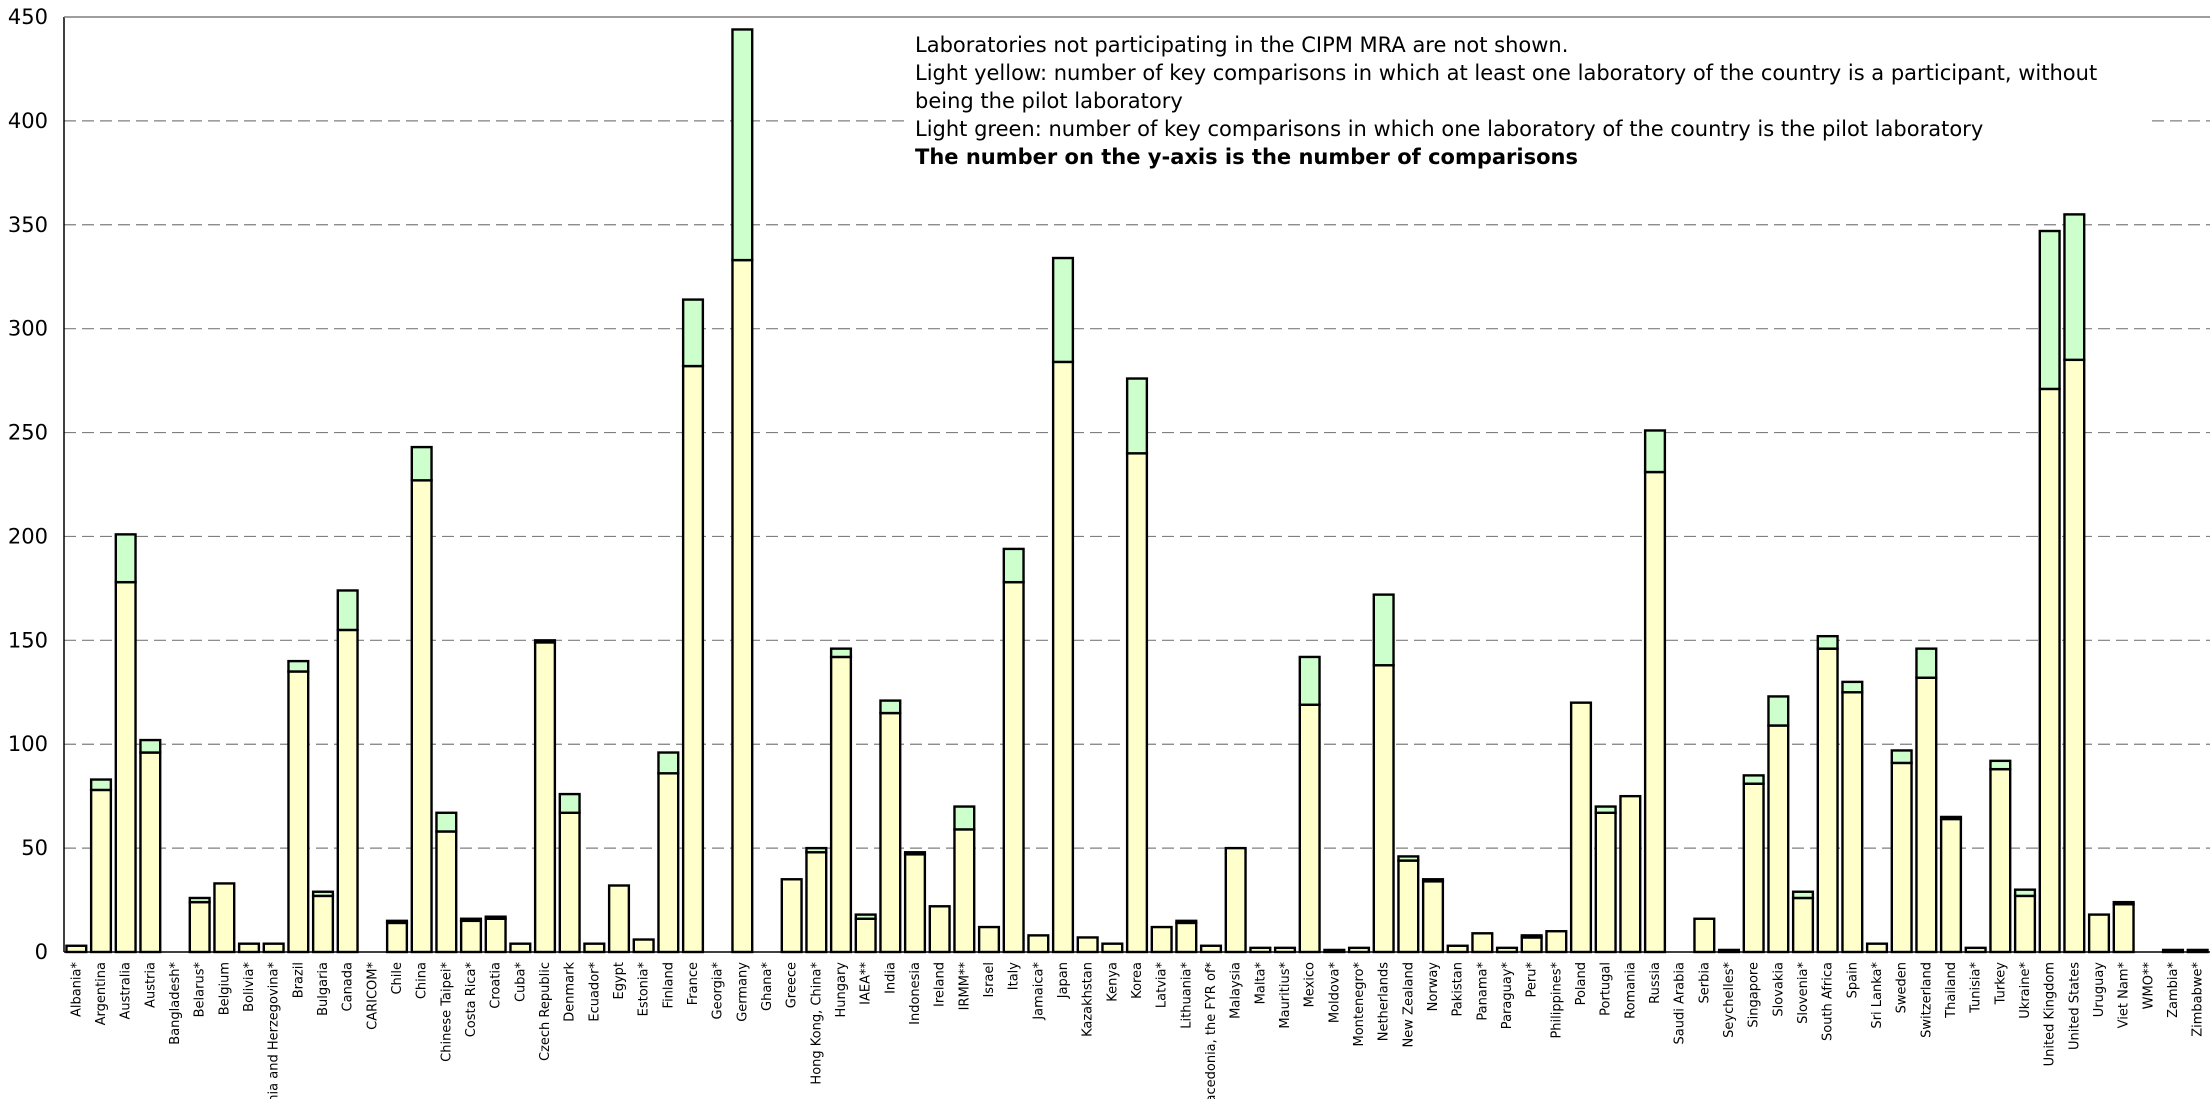 The height and width of the screenshot is (1099, 2210). Describe the element at coordinates (28, 640) in the screenshot. I see `y-tick-label: 150` at that location.